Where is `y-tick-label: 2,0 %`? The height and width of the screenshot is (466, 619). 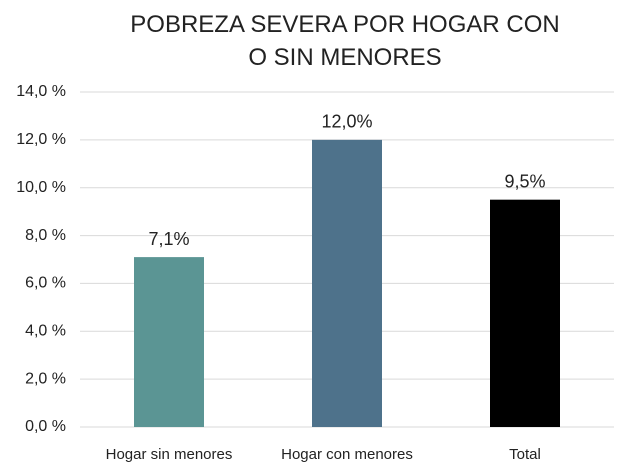
y-tick-label: 2,0 % is located at coordinates (45, 378).